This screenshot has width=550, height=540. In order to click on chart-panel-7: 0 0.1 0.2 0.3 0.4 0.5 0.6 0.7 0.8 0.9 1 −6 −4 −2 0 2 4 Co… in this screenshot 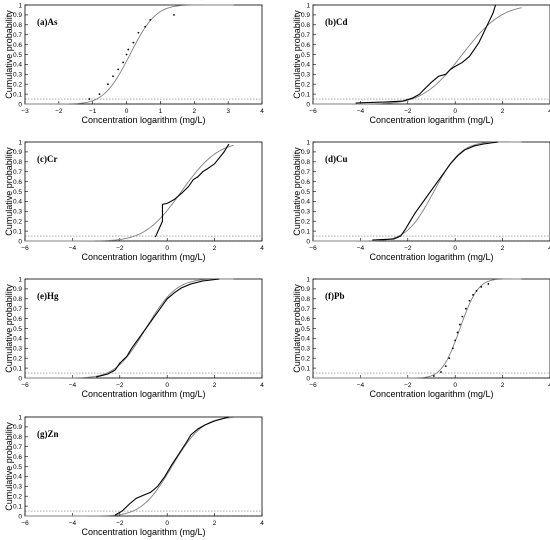, I will do `click(134, 475)`.